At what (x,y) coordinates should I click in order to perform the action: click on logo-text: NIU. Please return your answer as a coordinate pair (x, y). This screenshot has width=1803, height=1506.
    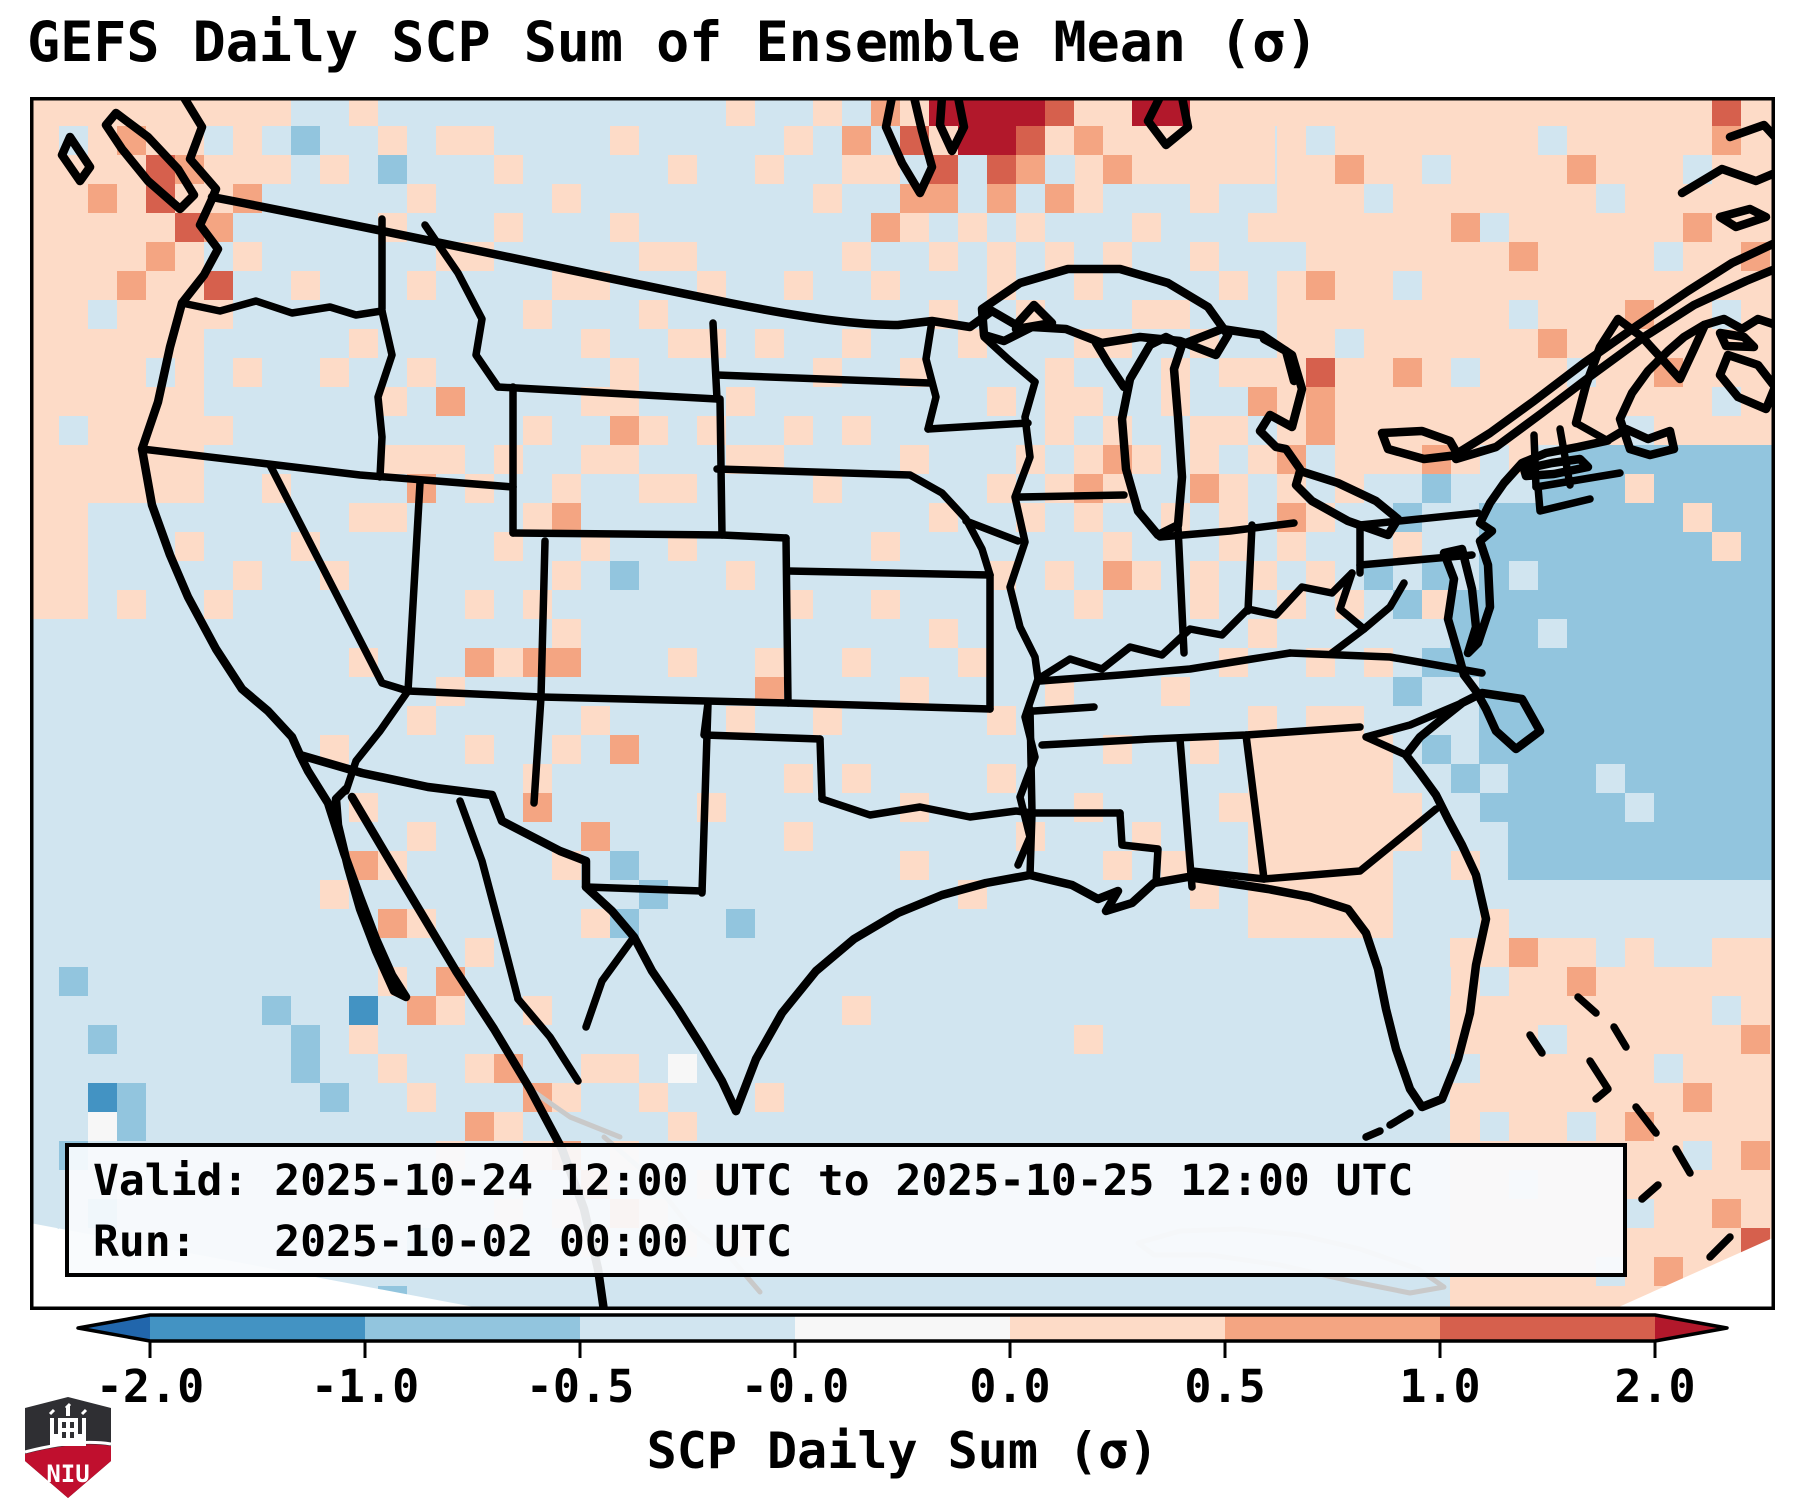
    Looking at the image, I should click on (67, 1474).